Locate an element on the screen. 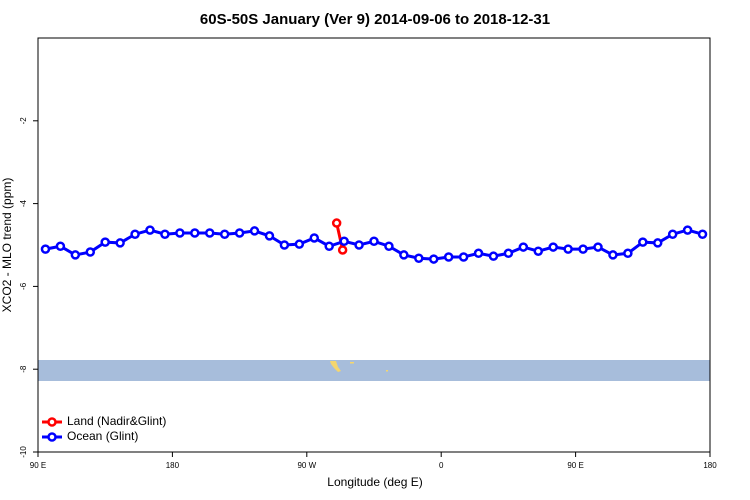  legend-label: Ocean (Glint) is located at coordinates (102, 436).